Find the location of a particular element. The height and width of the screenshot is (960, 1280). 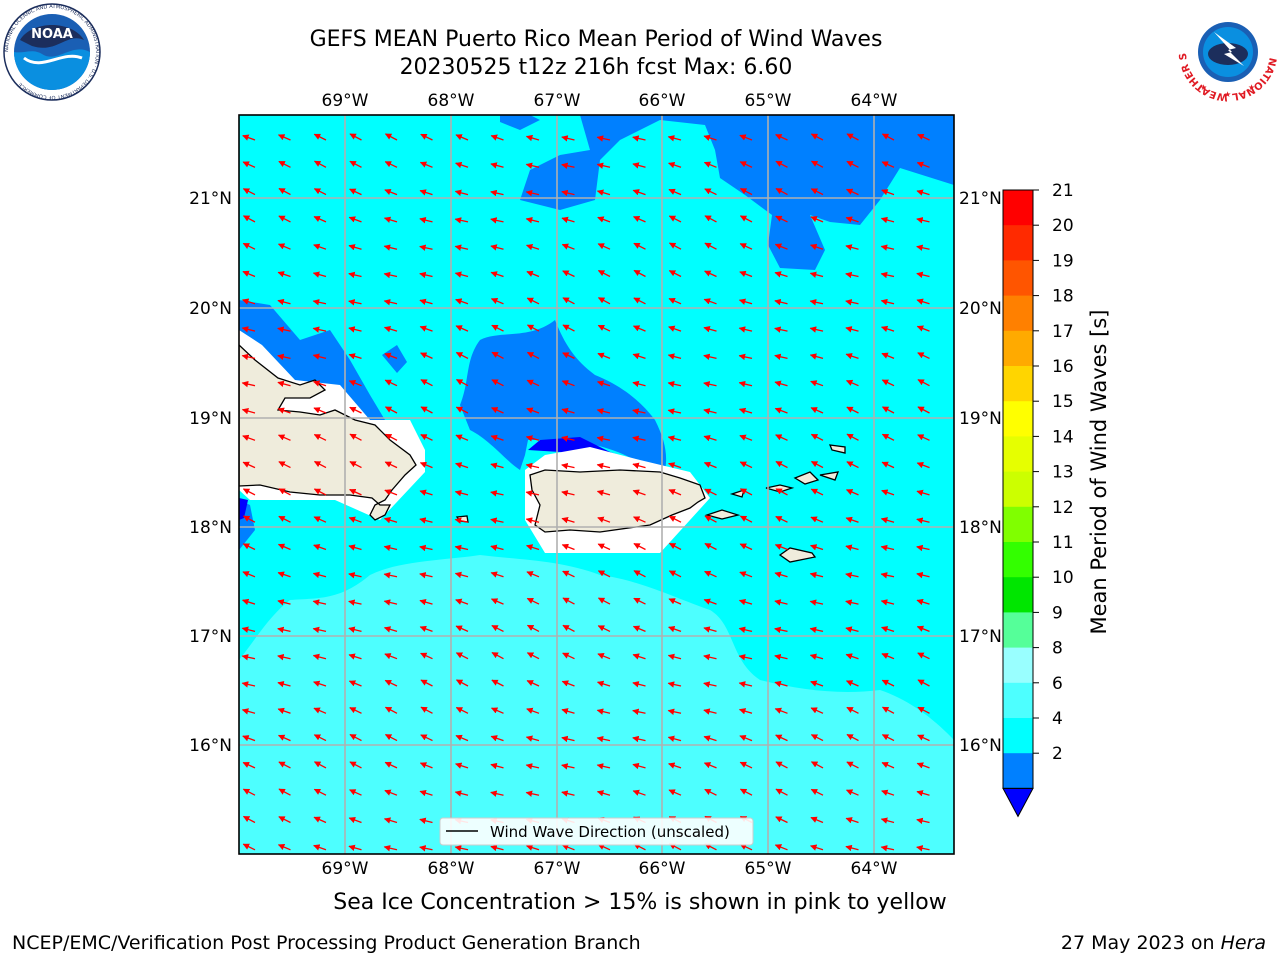

colorbar-tick-label: 18 is located at coordinates (1063, 297).